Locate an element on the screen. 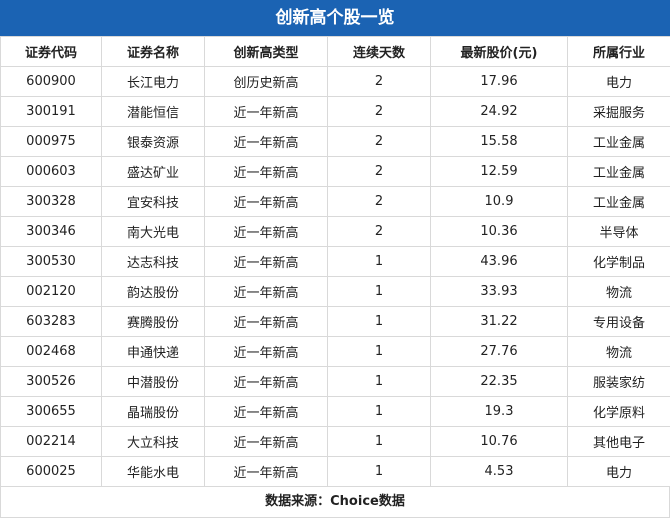 Image resolution: width=670 pixels, height=518 pixels. cell-price: 27.76 is located at coordinates (499, 352).